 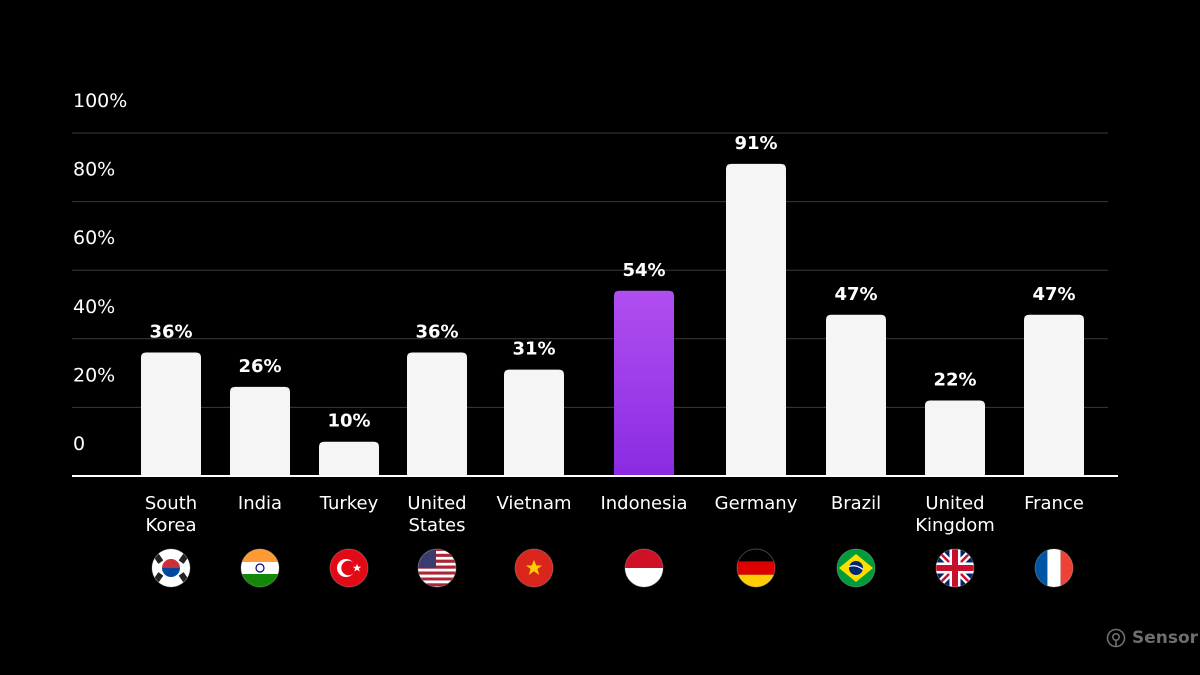 I want to click on bar-germany, so click(x=756, y=319).